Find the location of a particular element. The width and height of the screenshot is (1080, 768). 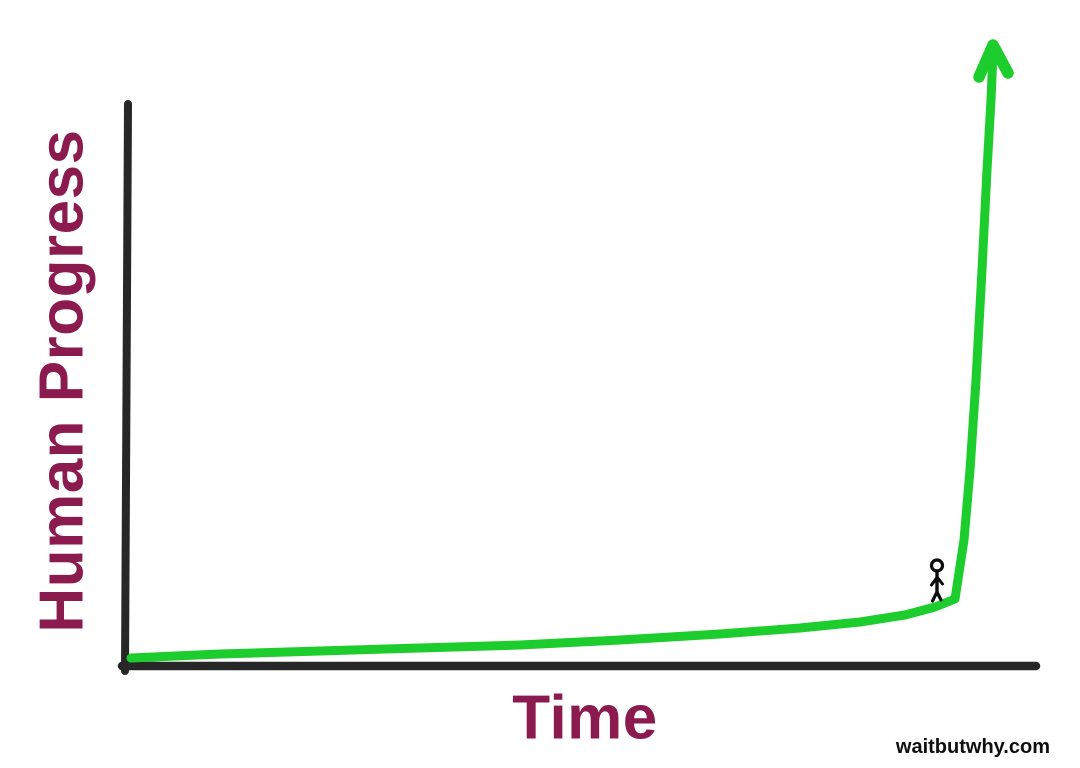

arrow-head-icon is located at coordinates (993, 61).